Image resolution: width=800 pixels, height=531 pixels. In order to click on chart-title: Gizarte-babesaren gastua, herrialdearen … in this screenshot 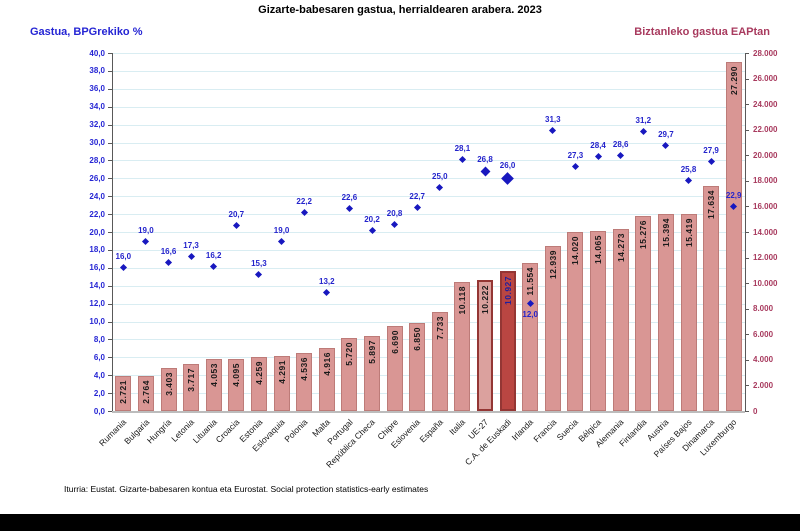, I will do `click(400, 10)`.